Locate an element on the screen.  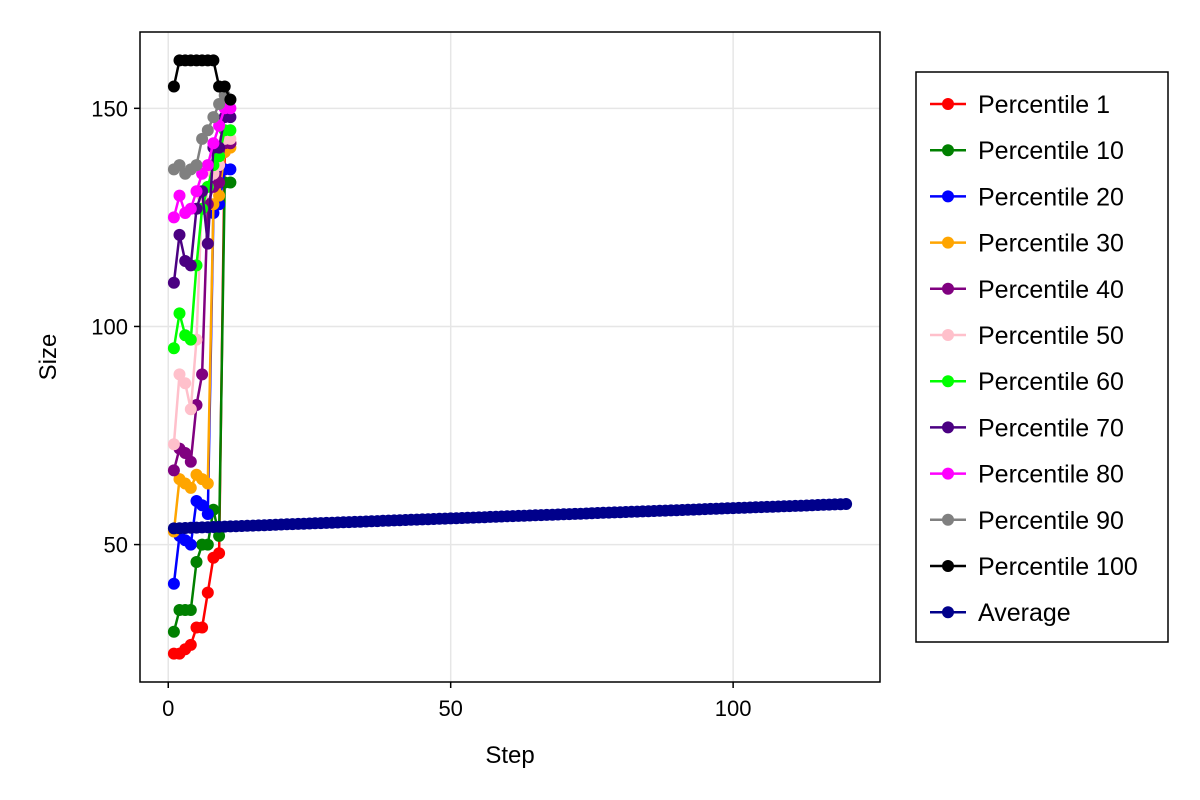
legend-item-percentile-10: Percentile 10 is located at coordinates (1027, 151).